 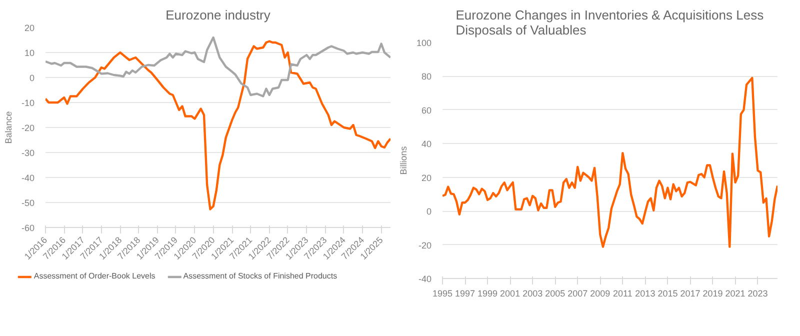 I want to click on y-tick-label: 100, so click(x=424, y=43).